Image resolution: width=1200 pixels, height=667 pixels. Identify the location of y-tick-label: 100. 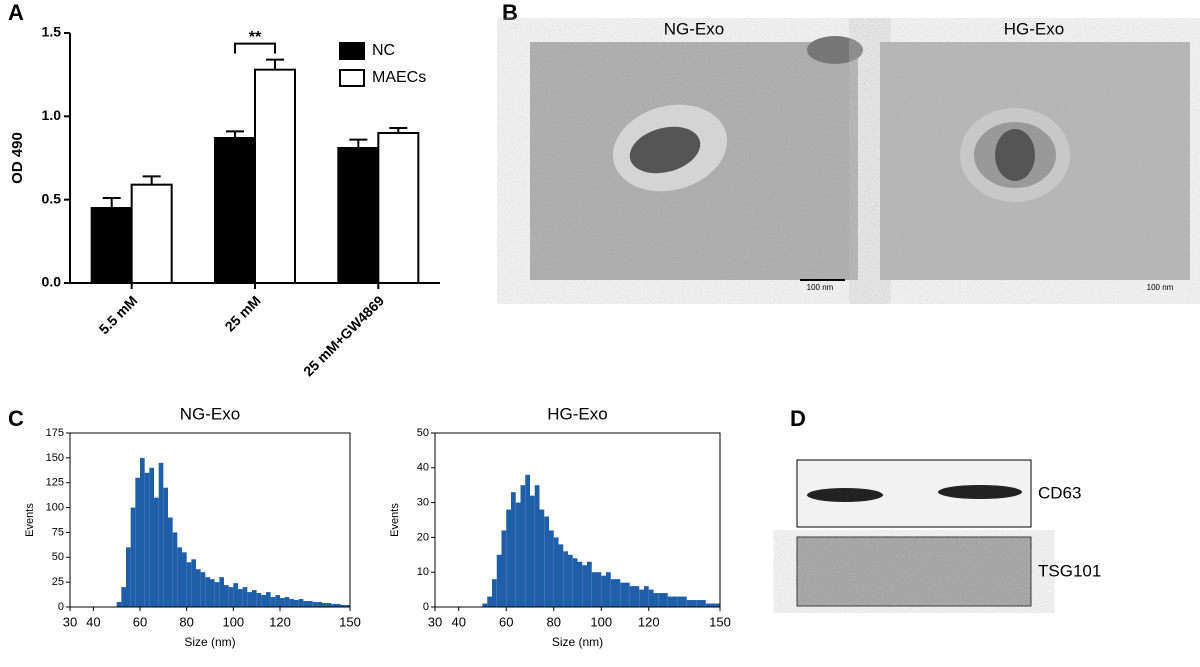
(55, 507).